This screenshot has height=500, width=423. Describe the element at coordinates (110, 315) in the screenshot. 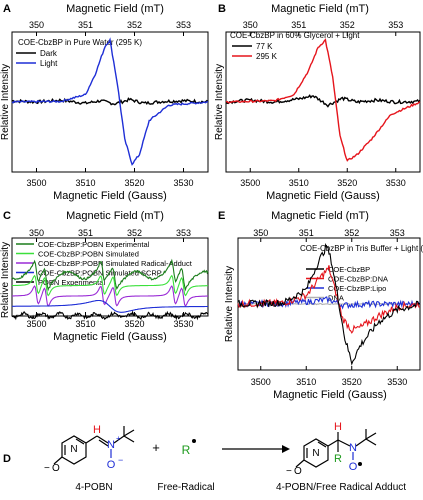

I see `series-line-pobn-experimental` at that location.